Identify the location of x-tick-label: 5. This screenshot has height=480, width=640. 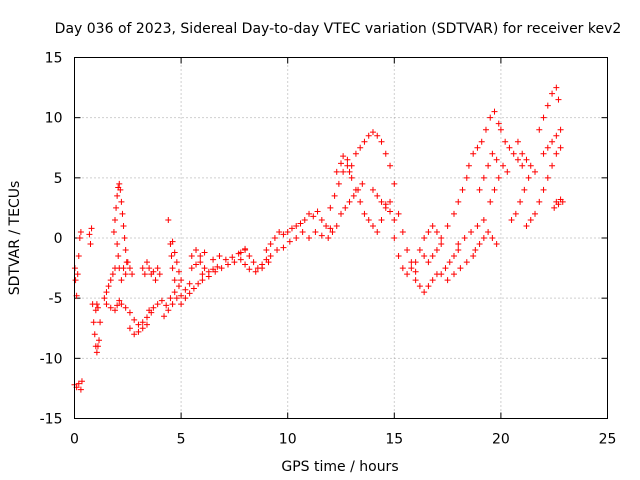
(181, 440).